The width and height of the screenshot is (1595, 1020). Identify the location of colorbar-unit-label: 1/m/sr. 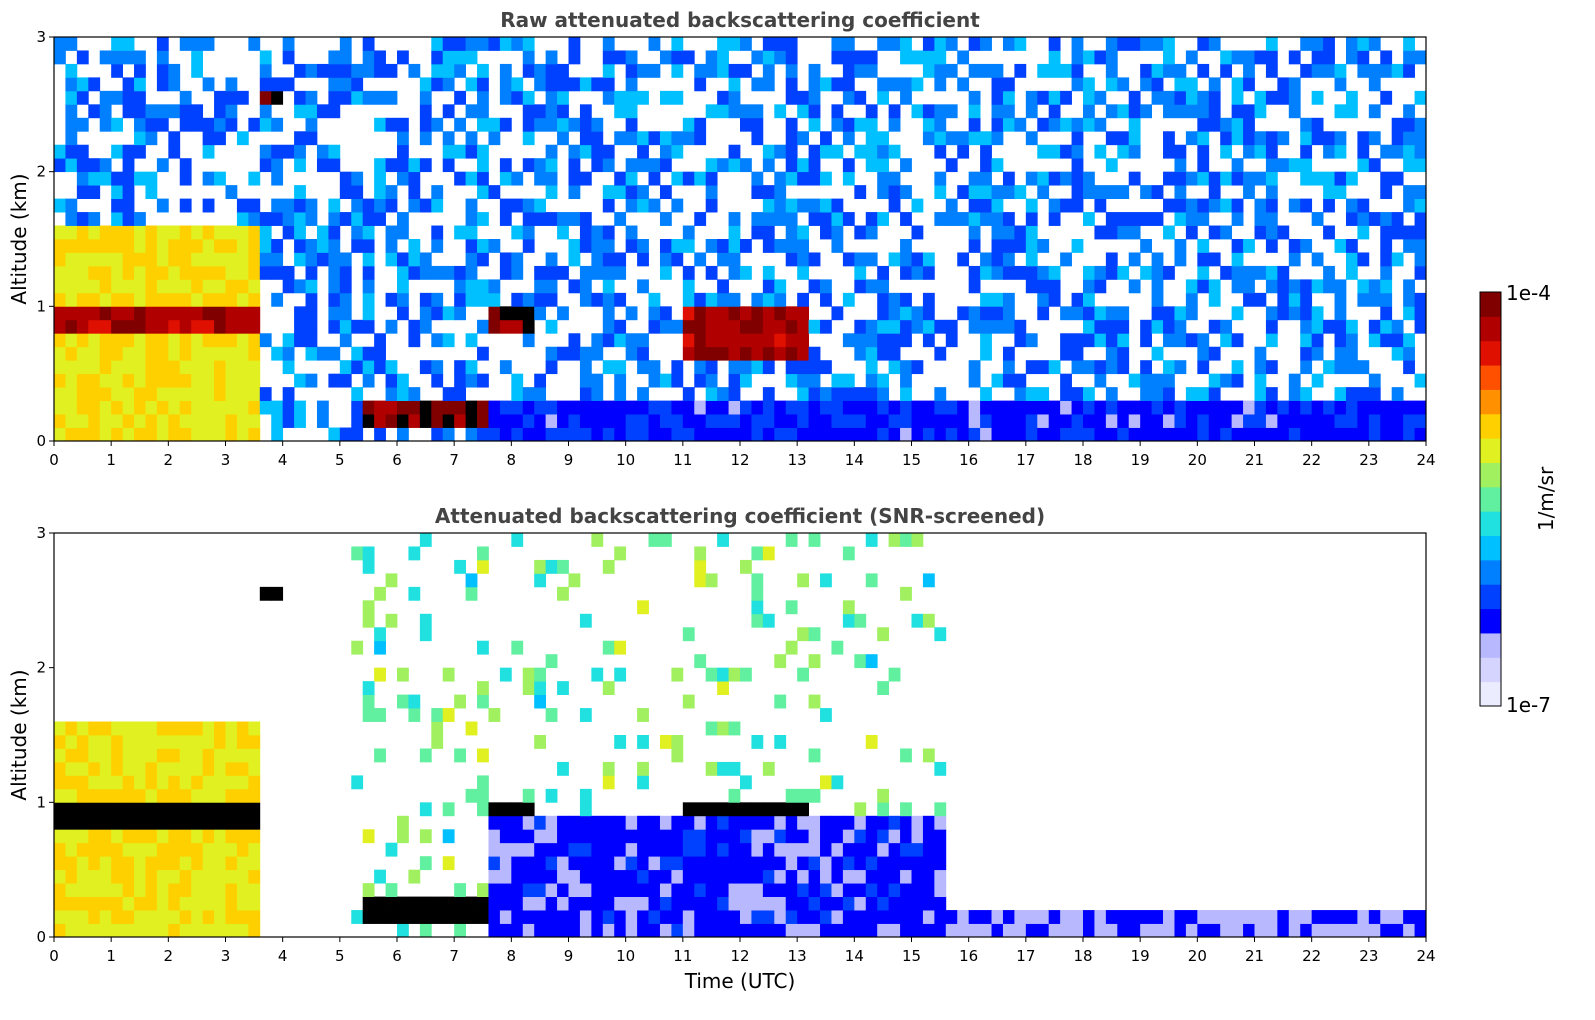
(1546, 498).